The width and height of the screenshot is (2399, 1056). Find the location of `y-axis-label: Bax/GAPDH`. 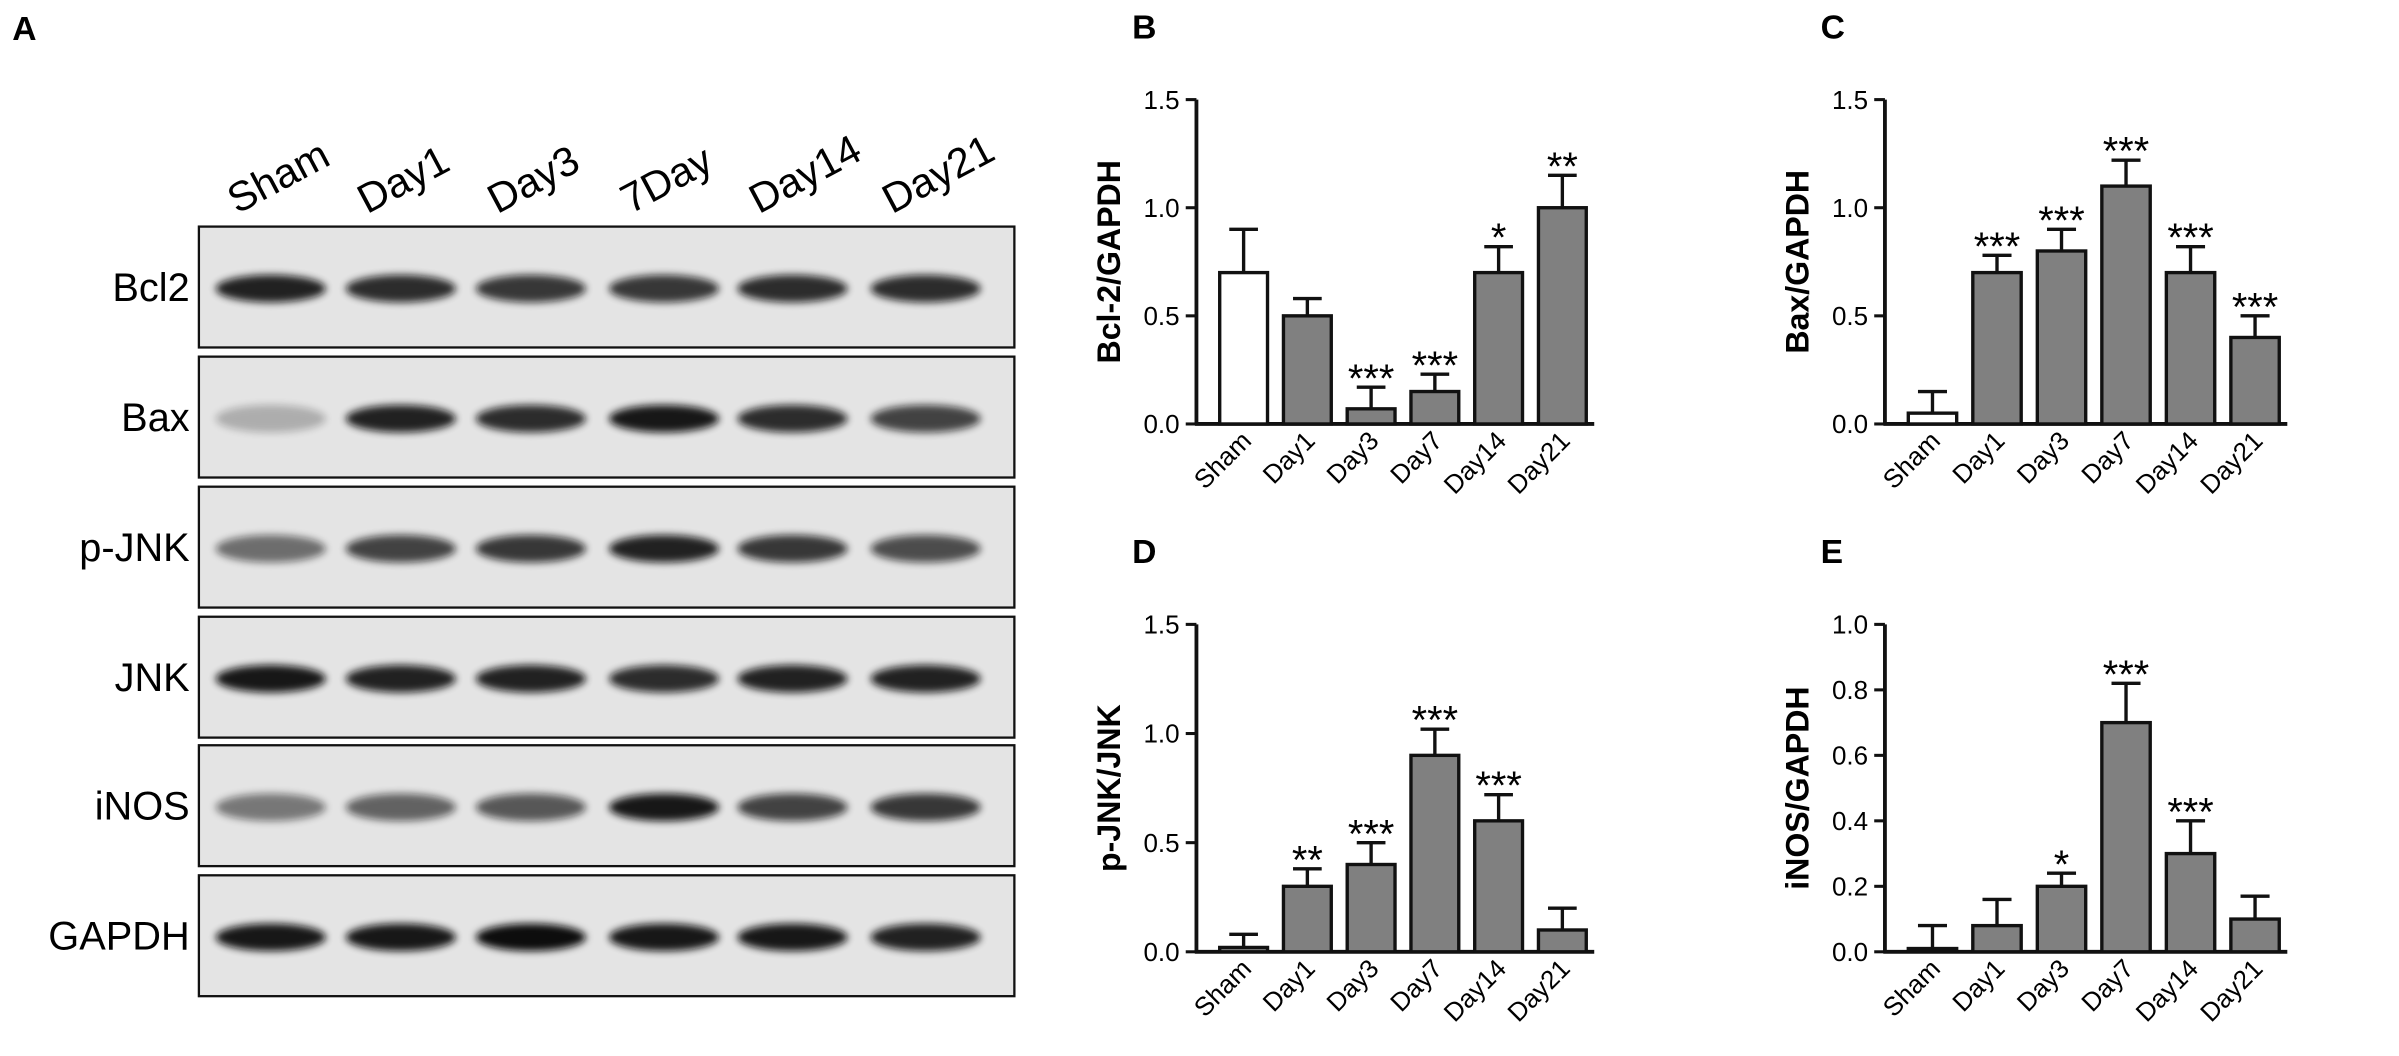

y-axis-label: Bax/GAPDH is located at coordinates (1797, 262).